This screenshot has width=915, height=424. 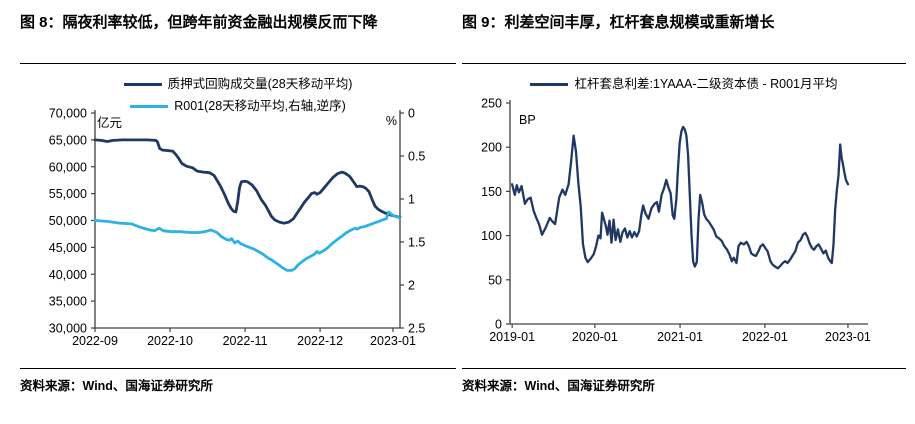 What do you see at coordinates (684, 37) in the screenshot?
I see `figure9-title-block: 图 9：利差空间丰厚，杠杆套息规模或重新增长` at bounding box center [684, 37].